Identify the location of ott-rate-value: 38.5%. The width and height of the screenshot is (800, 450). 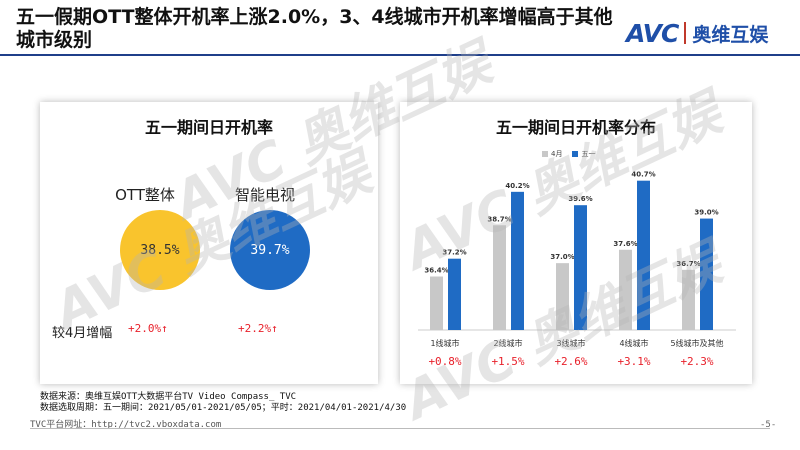
(160, 250).